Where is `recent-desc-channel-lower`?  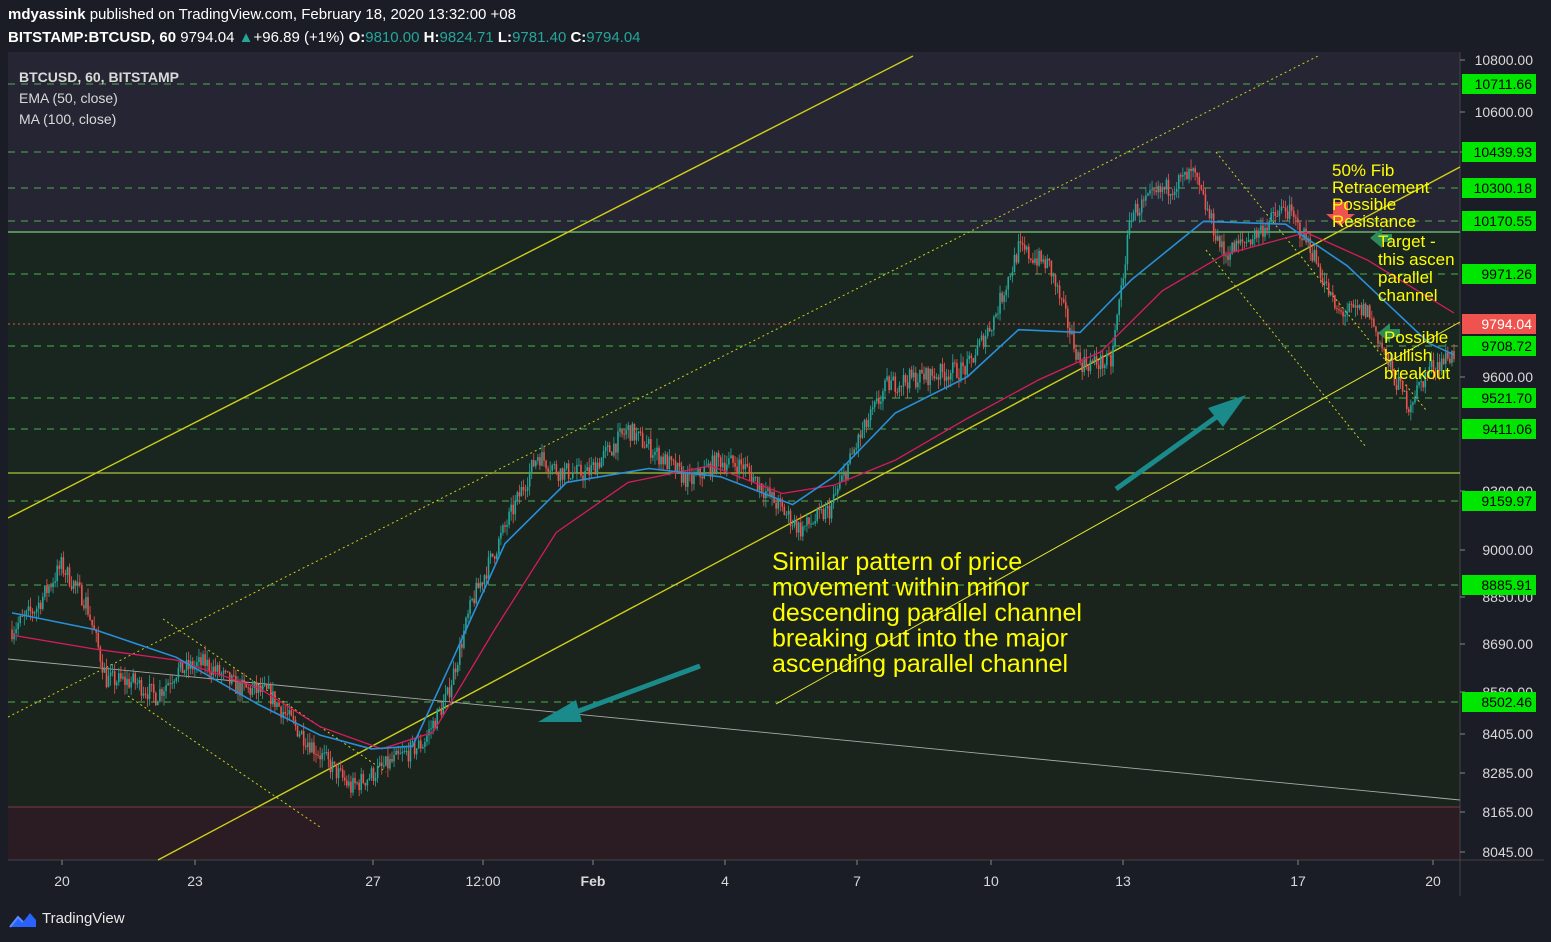
recent-desc-channel-lower is located at coordinates (1286, 348).